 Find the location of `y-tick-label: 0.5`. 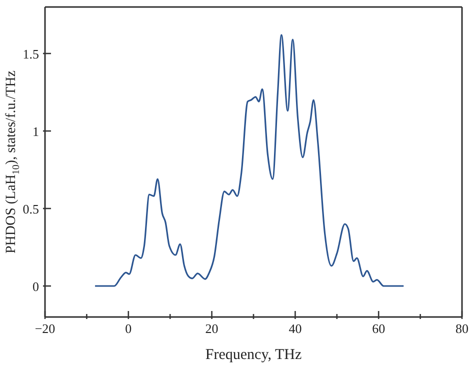

y-tick-label: 0.5 is located at coordinates (30, 209).